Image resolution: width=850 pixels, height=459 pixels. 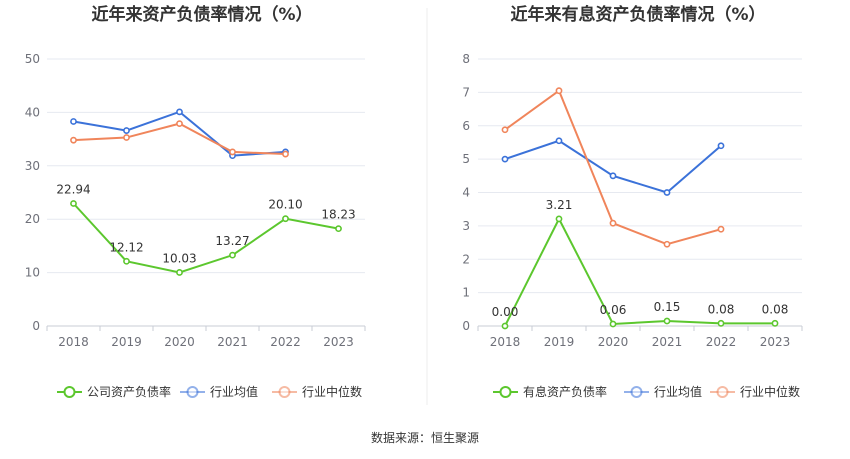 I want to click on y-tick-label: 40, so click(x=32, y=112).